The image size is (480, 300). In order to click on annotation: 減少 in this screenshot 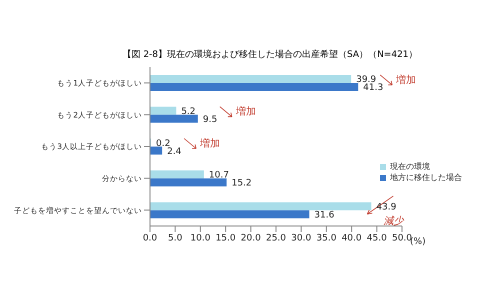, I will do `click(393, 221)`.